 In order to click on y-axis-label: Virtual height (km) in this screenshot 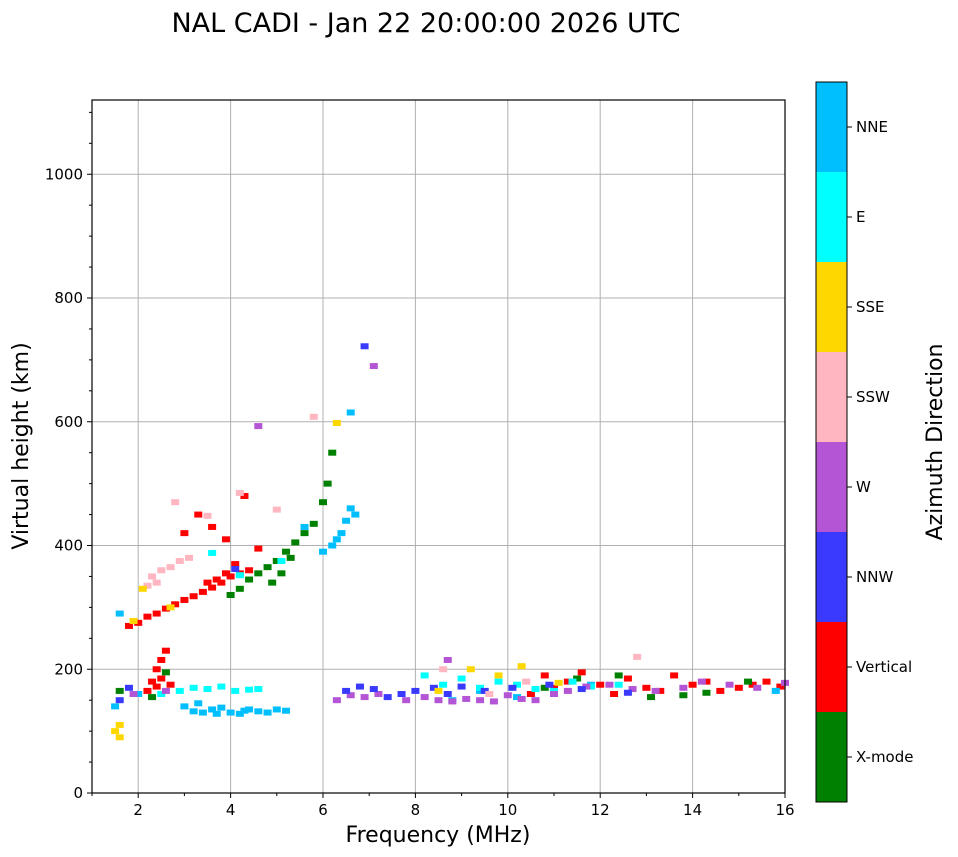, I will do `click(21, 445)`.